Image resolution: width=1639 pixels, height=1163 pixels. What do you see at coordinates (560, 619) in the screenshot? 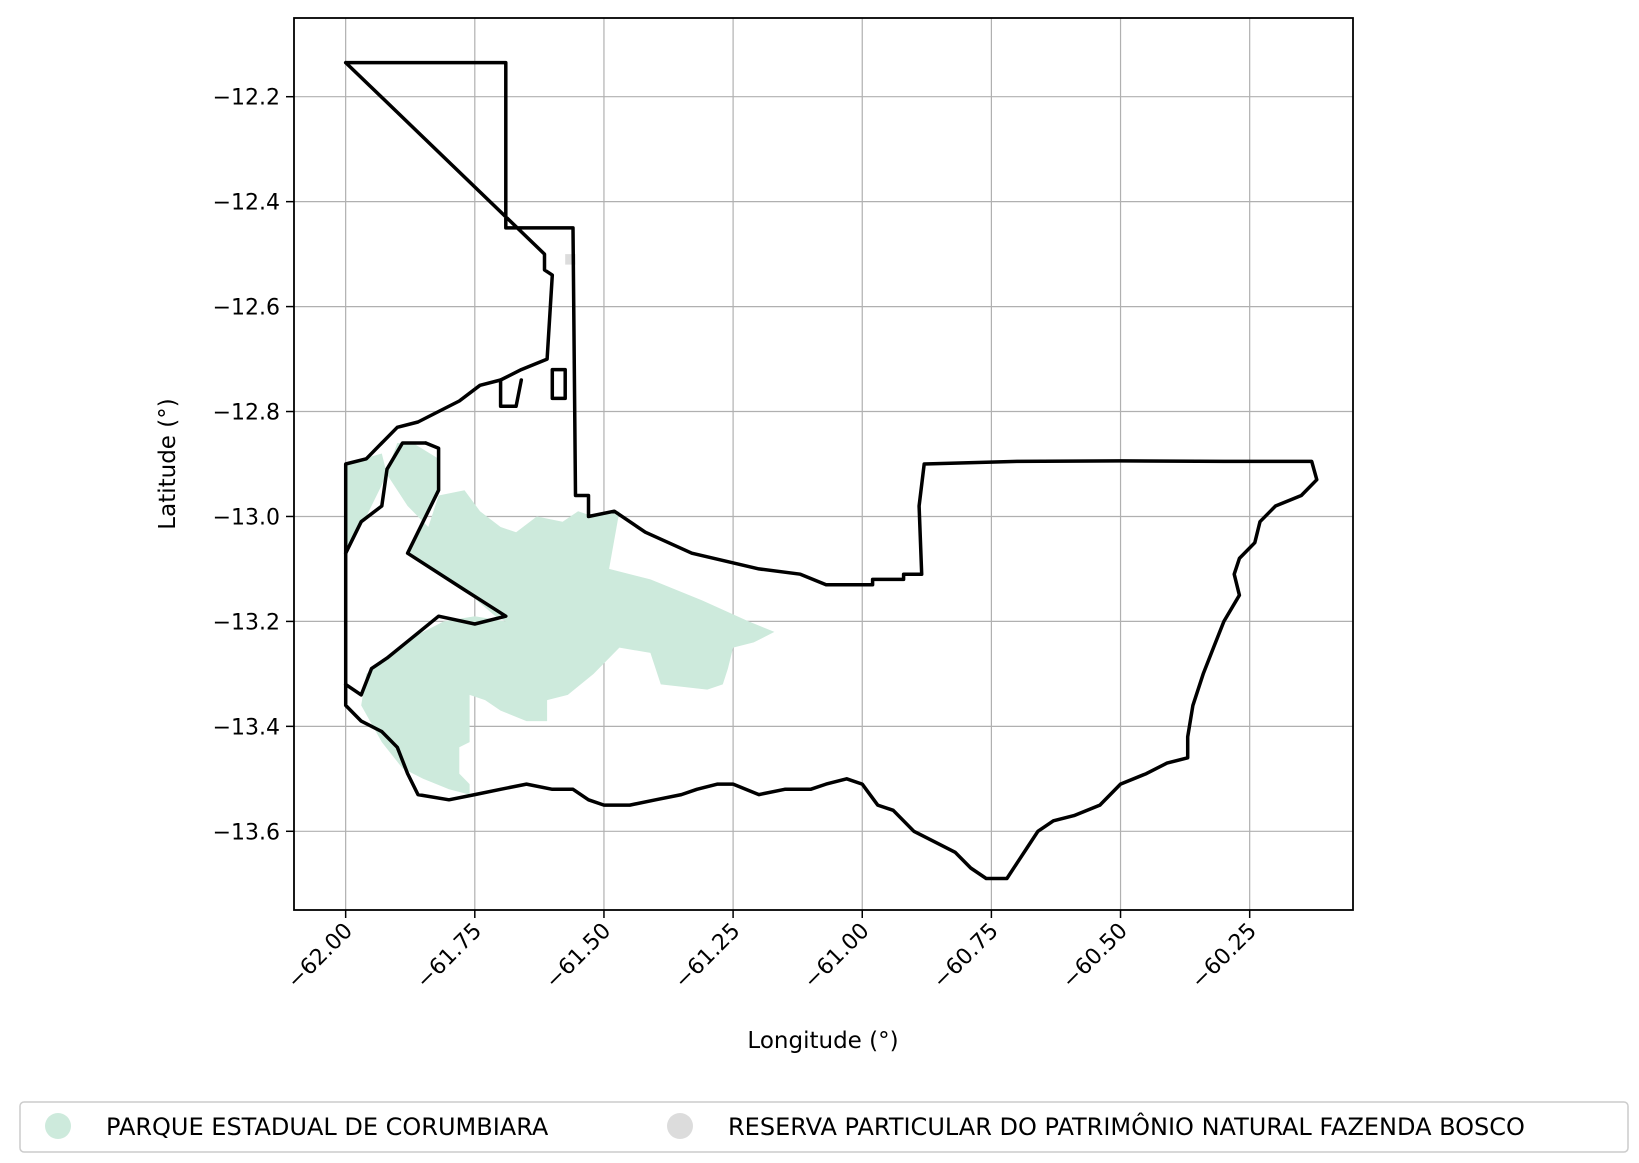
I see `park-area-polygon` at bounding box center [560, 619].